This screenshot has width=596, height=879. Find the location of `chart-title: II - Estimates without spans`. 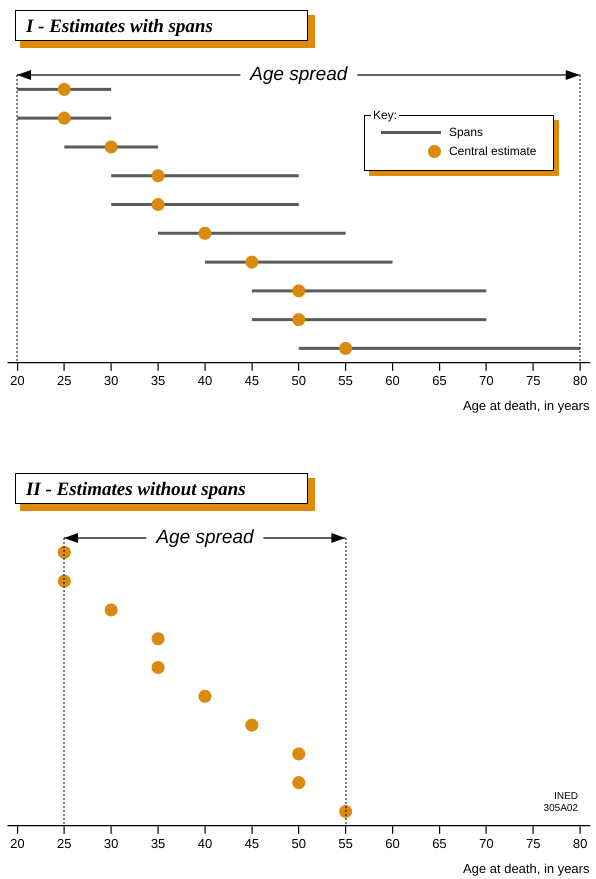

chart-title: II - Estimates without spans is located at coordinates (161, 488).